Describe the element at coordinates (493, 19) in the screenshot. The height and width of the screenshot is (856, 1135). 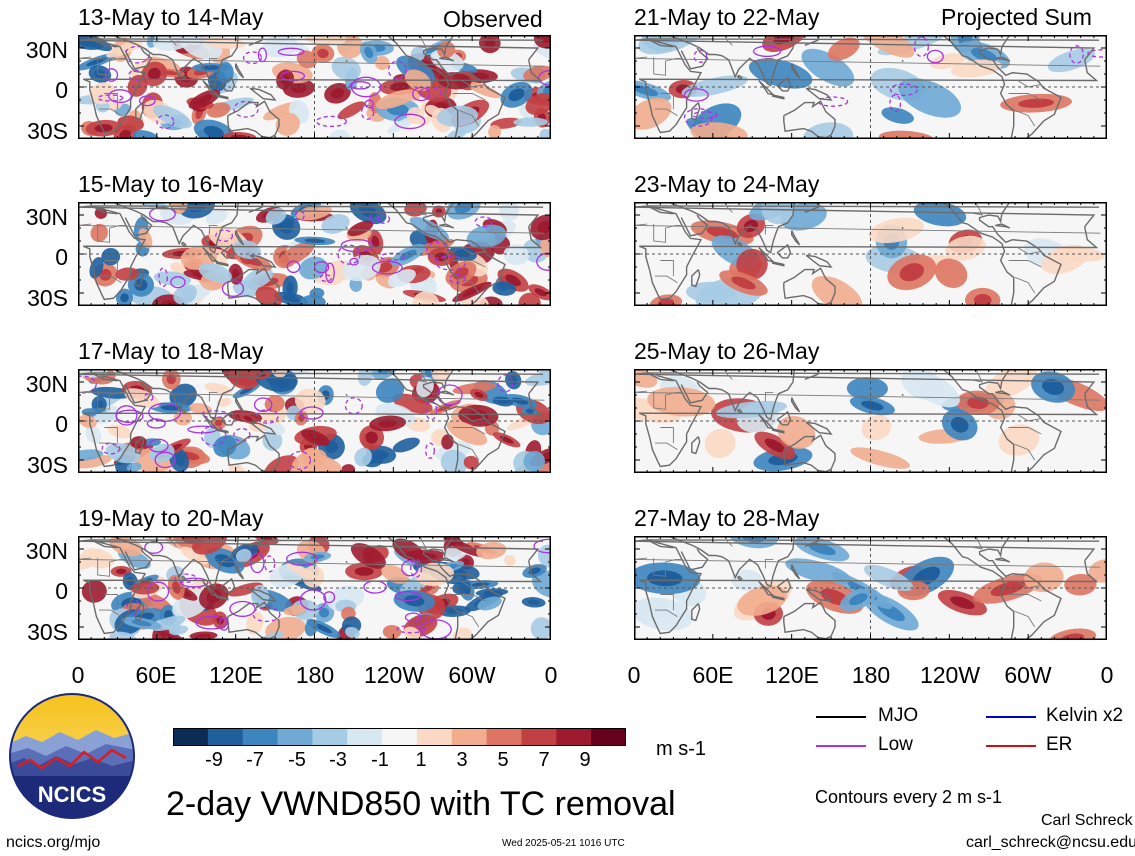
I see `observed-label: Observed` at that location.